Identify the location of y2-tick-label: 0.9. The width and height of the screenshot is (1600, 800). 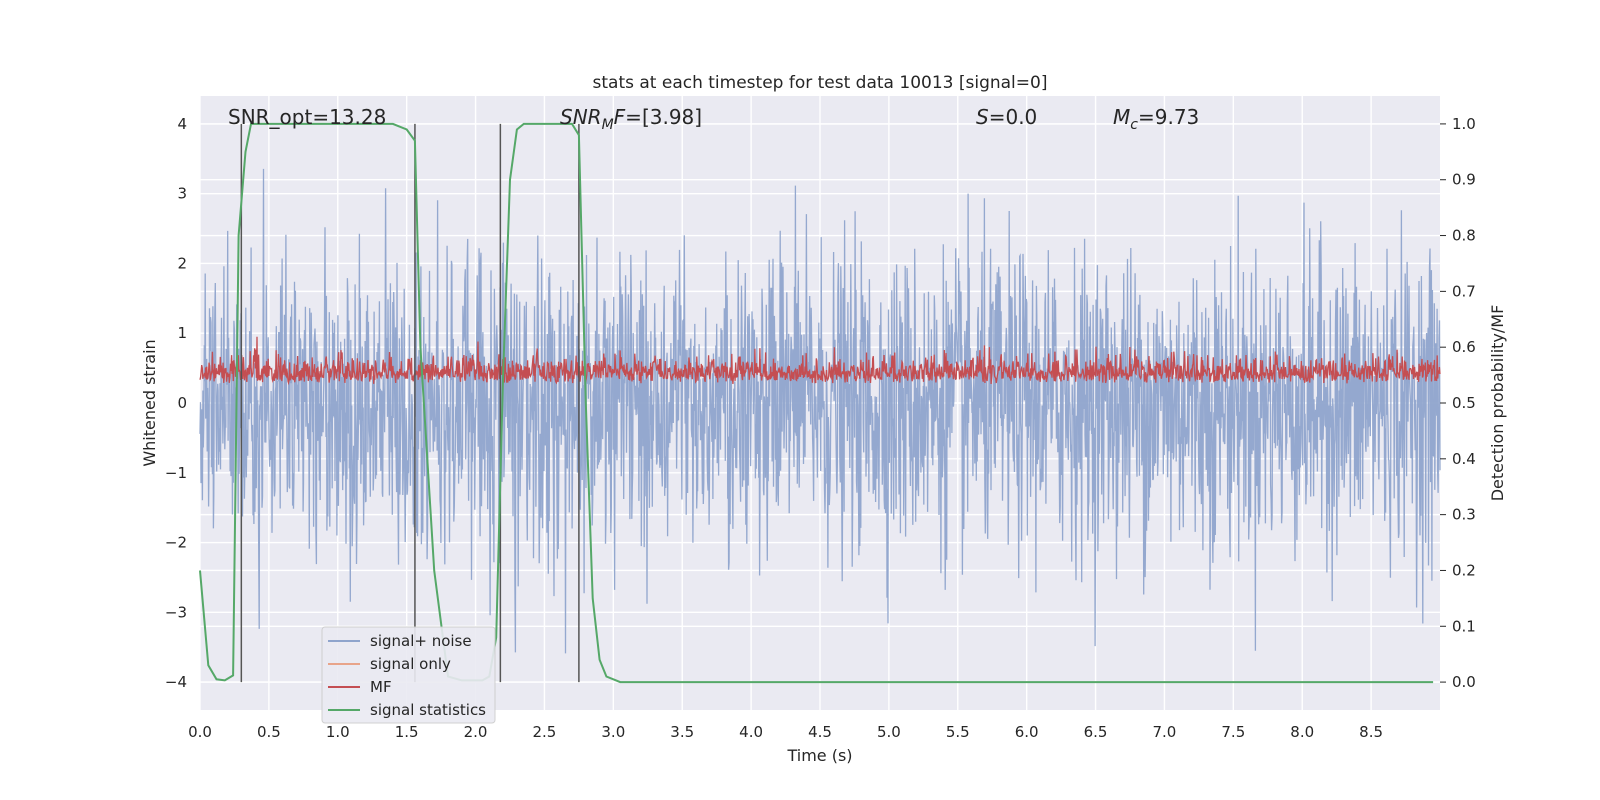
(1464, 180).